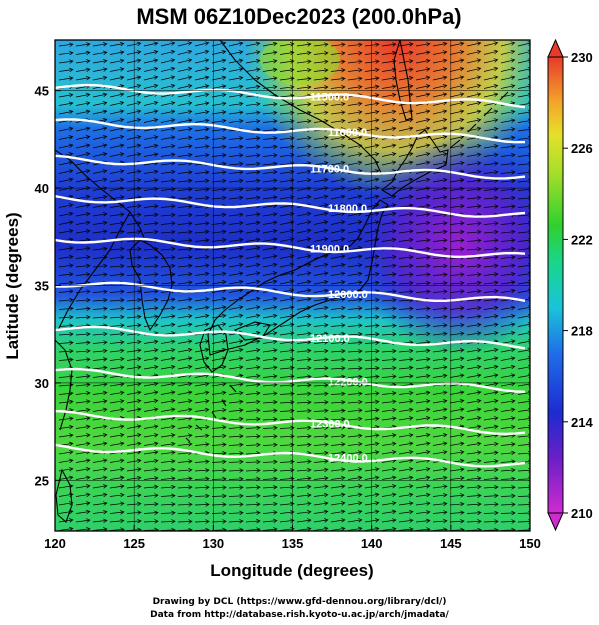  What do you see at coordinates (329, 249) in the screenshot?
I see `contour-label: 11900.0` at bounding box center [329, 249].